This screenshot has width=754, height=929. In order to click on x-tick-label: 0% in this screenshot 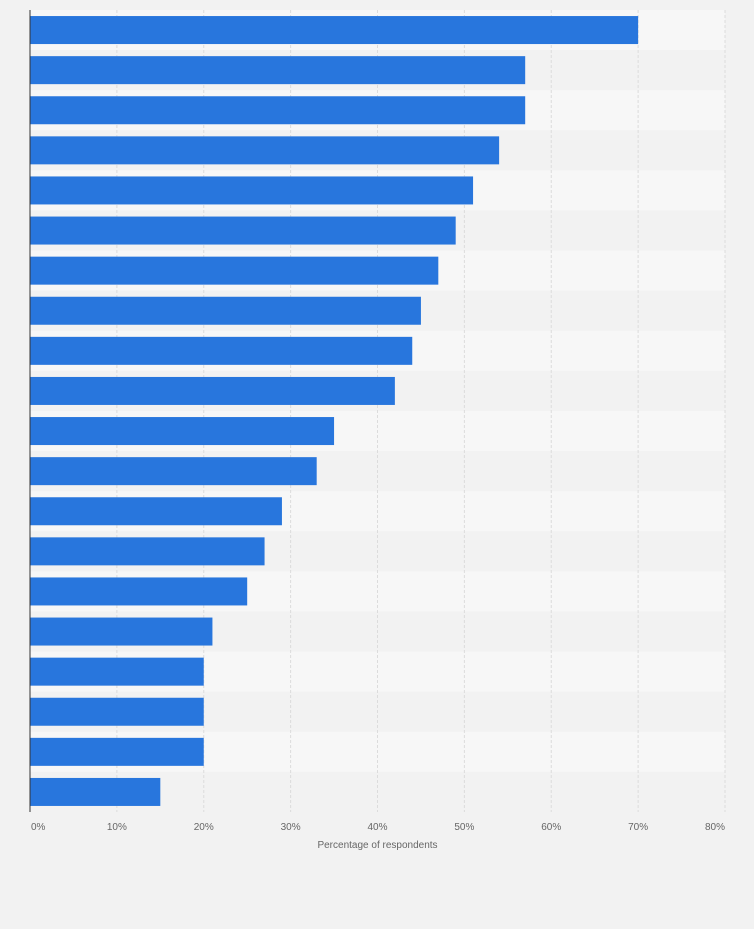, I will do `click(38, 827)`.